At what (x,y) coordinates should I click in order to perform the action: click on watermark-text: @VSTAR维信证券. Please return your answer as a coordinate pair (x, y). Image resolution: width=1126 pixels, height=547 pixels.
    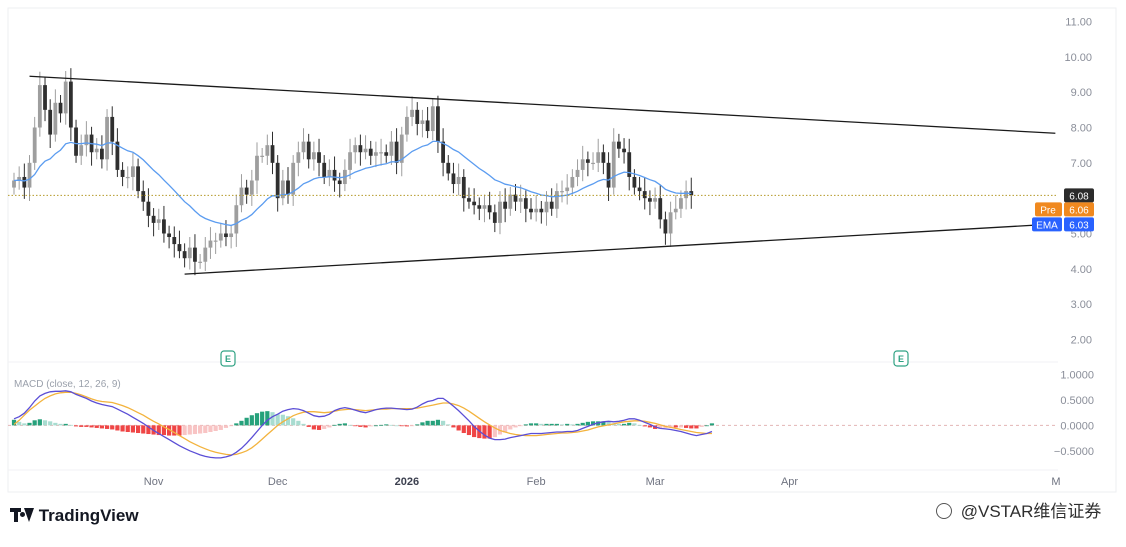
    Looking at the image, I should click on (1031, 511).